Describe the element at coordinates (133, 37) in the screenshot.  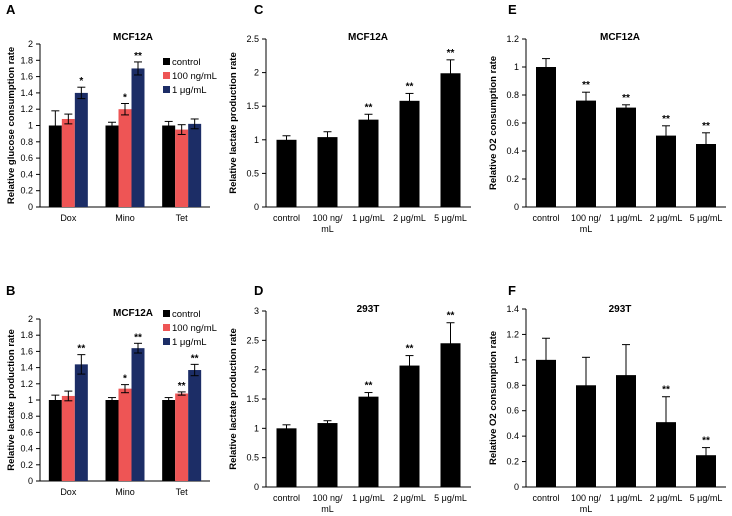
I see `chart-title: MCF12A` at that location.